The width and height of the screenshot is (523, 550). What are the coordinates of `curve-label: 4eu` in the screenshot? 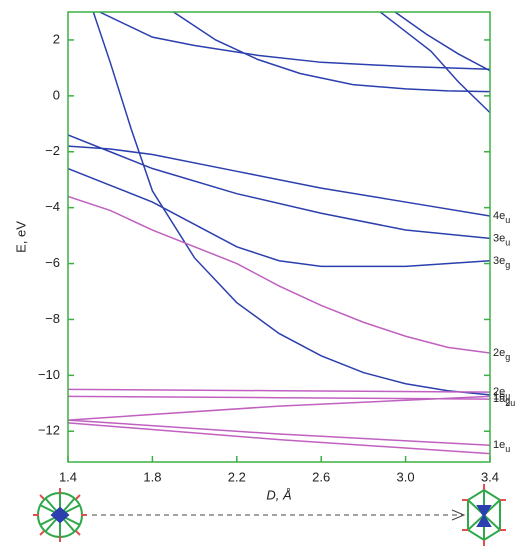 It's located at (501, 217).